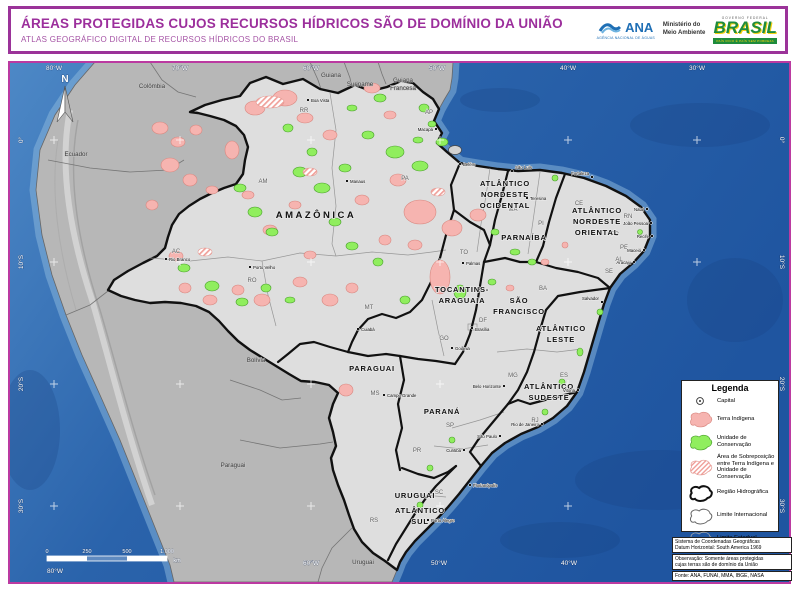 This screenshot has height=589, width=800. Describe the element at coordinates (462, 289) in the screenshot. I see `svg-text: TOCANTINS-` at that location.